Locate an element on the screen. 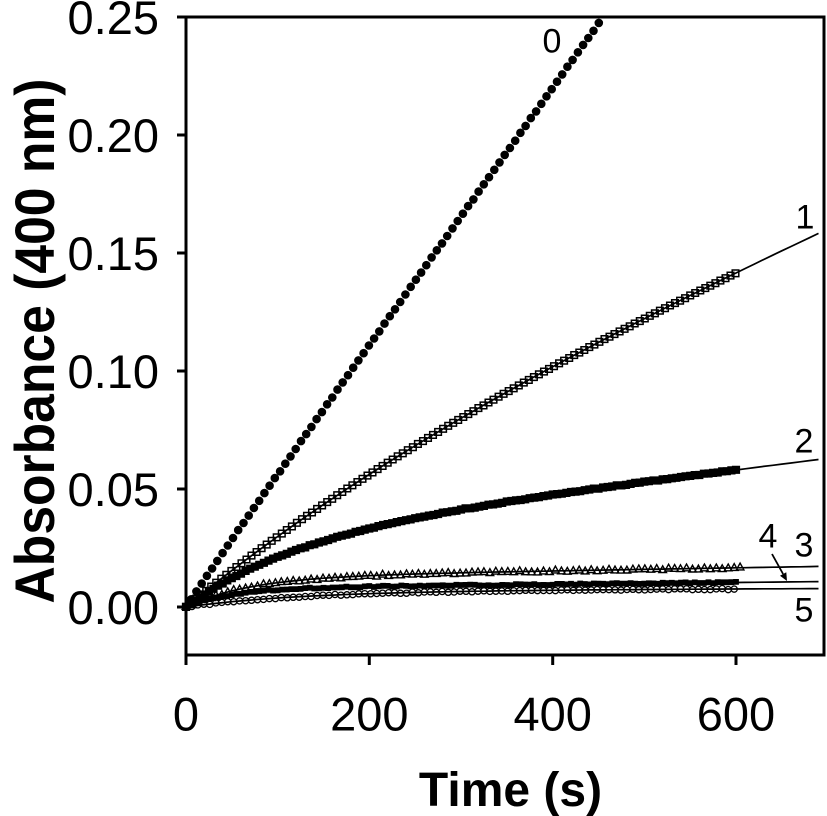 Image resolution: width=827 pixels, height=816 pixels. svg-text: 4 is located at coordinates (768, 536).